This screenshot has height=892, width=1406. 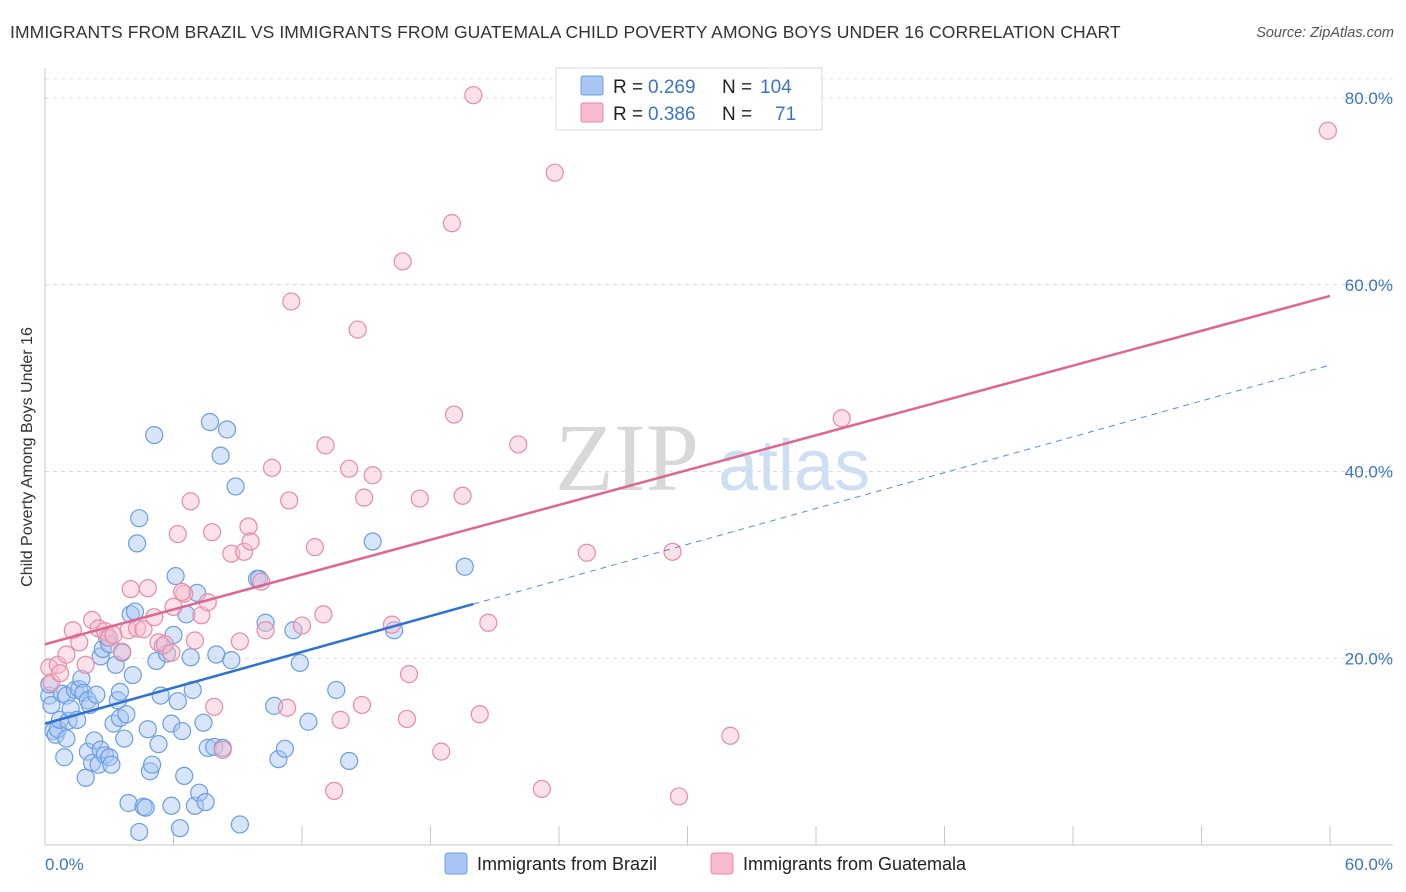 What do you see at coordinates (794, 466) in the screenshot?
I see `watermark-atlas: atlas` at bounding box center [794, 466].